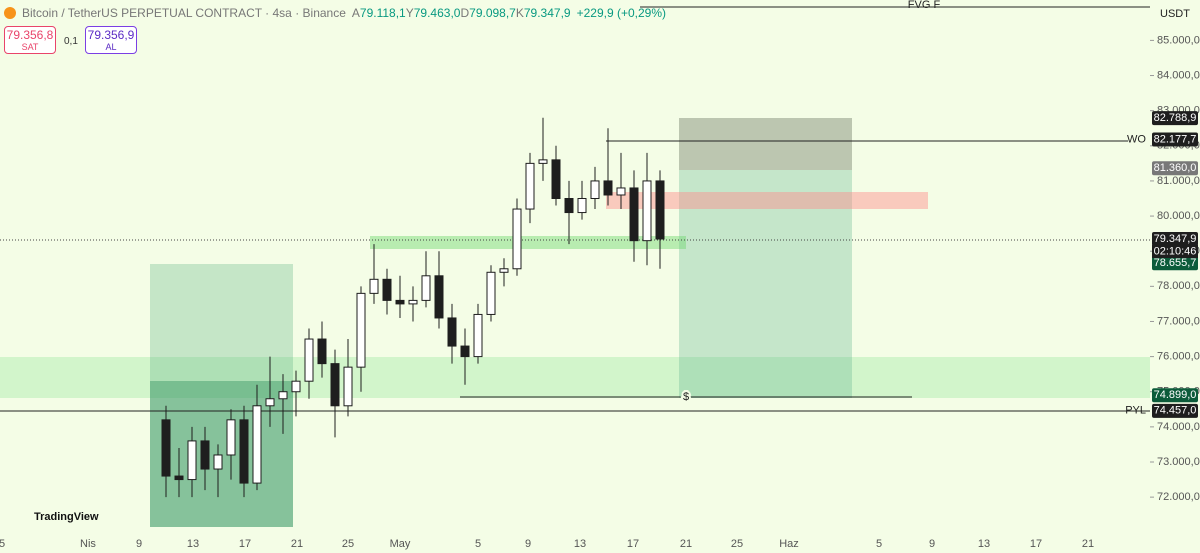 The height and width of the screenshot is (553, 1200). Describe the element at coordinates (1175, 14) in the screenshot. I see `currency: USDT` at that location.